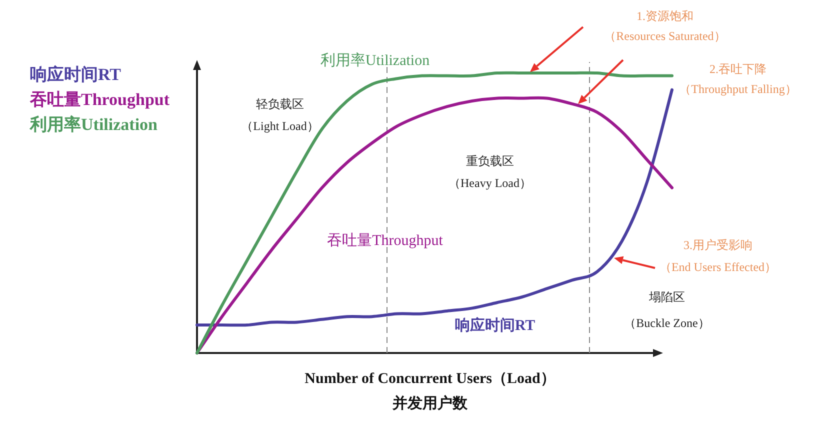  What do you see at coordinates (665, 16) in the screenshot?
I see `text: 1.资源饱和` at bounding box center [665, 16].